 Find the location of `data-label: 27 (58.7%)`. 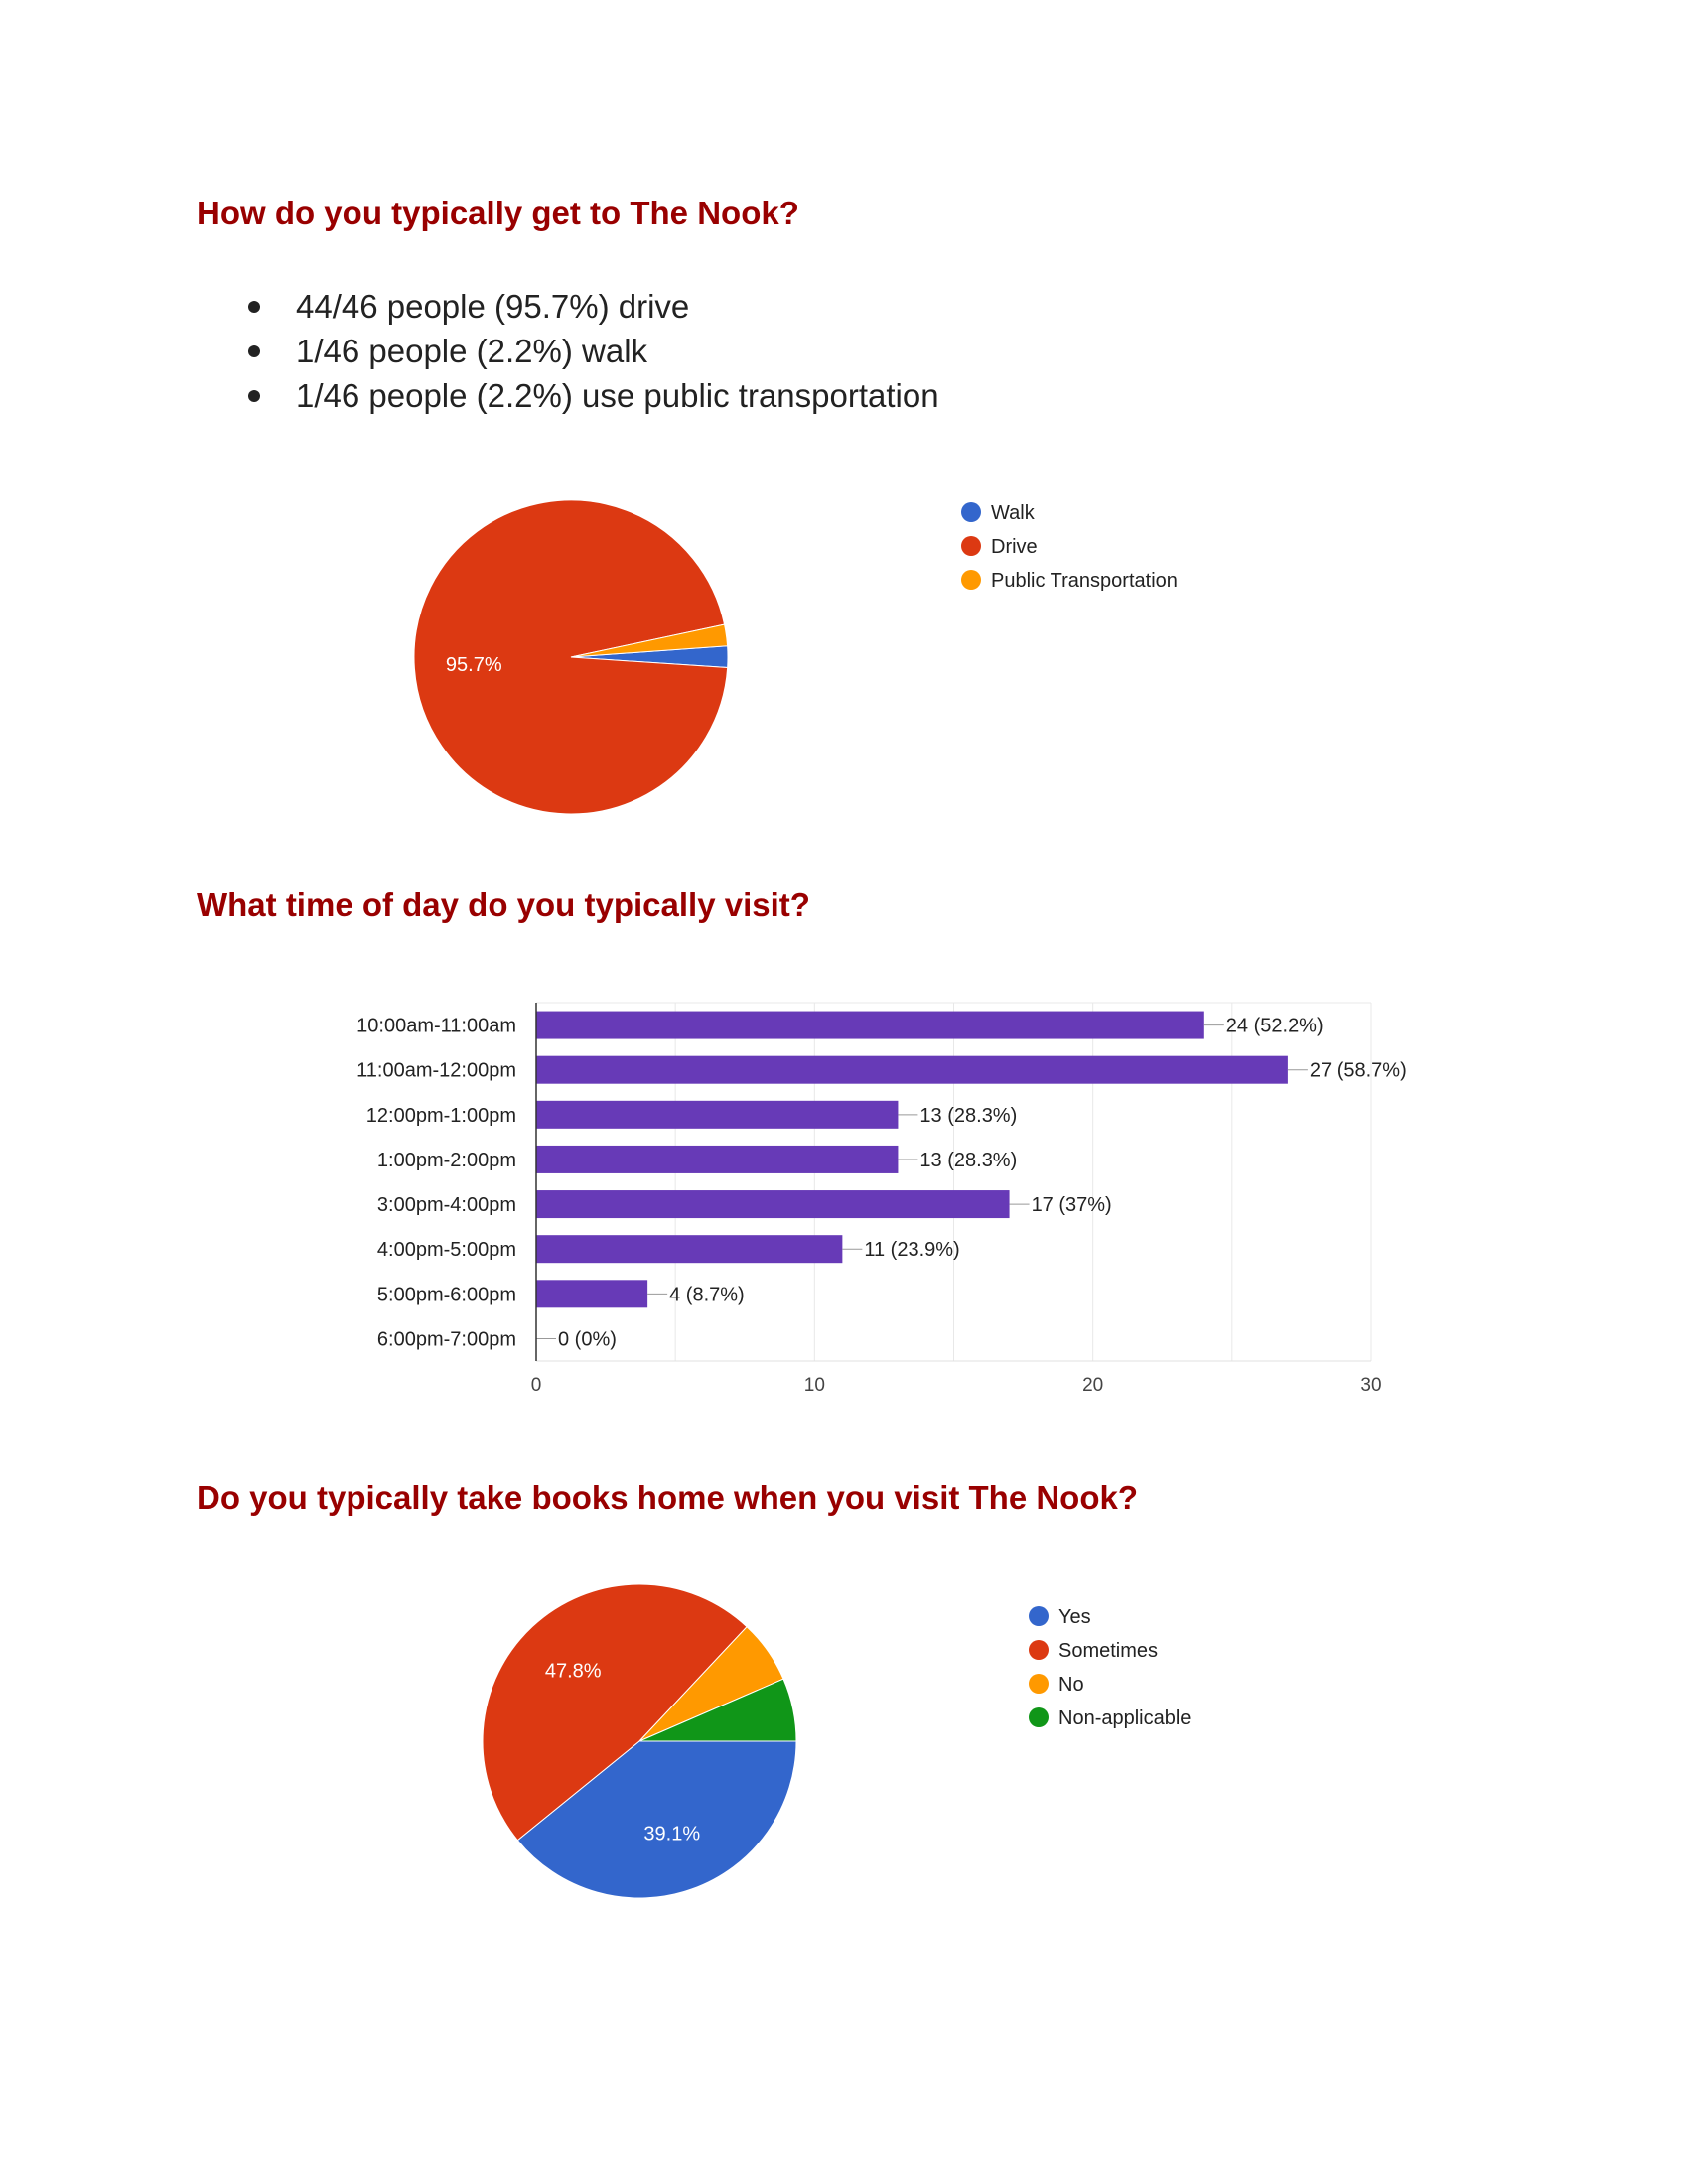

data-label: 27 (58.7%) is located at coordinates (1358, 1071).